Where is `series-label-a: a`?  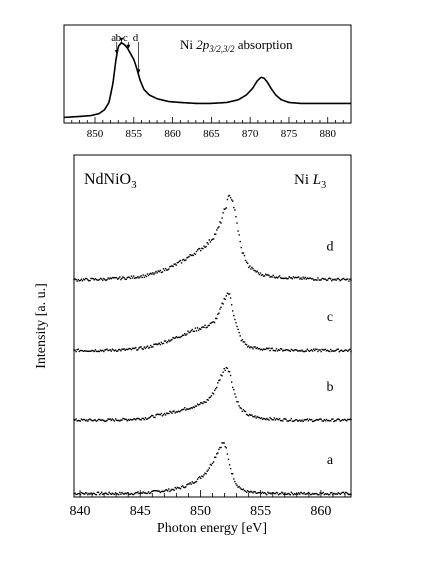 series-label-a: a is located at coordinates (330, 460).